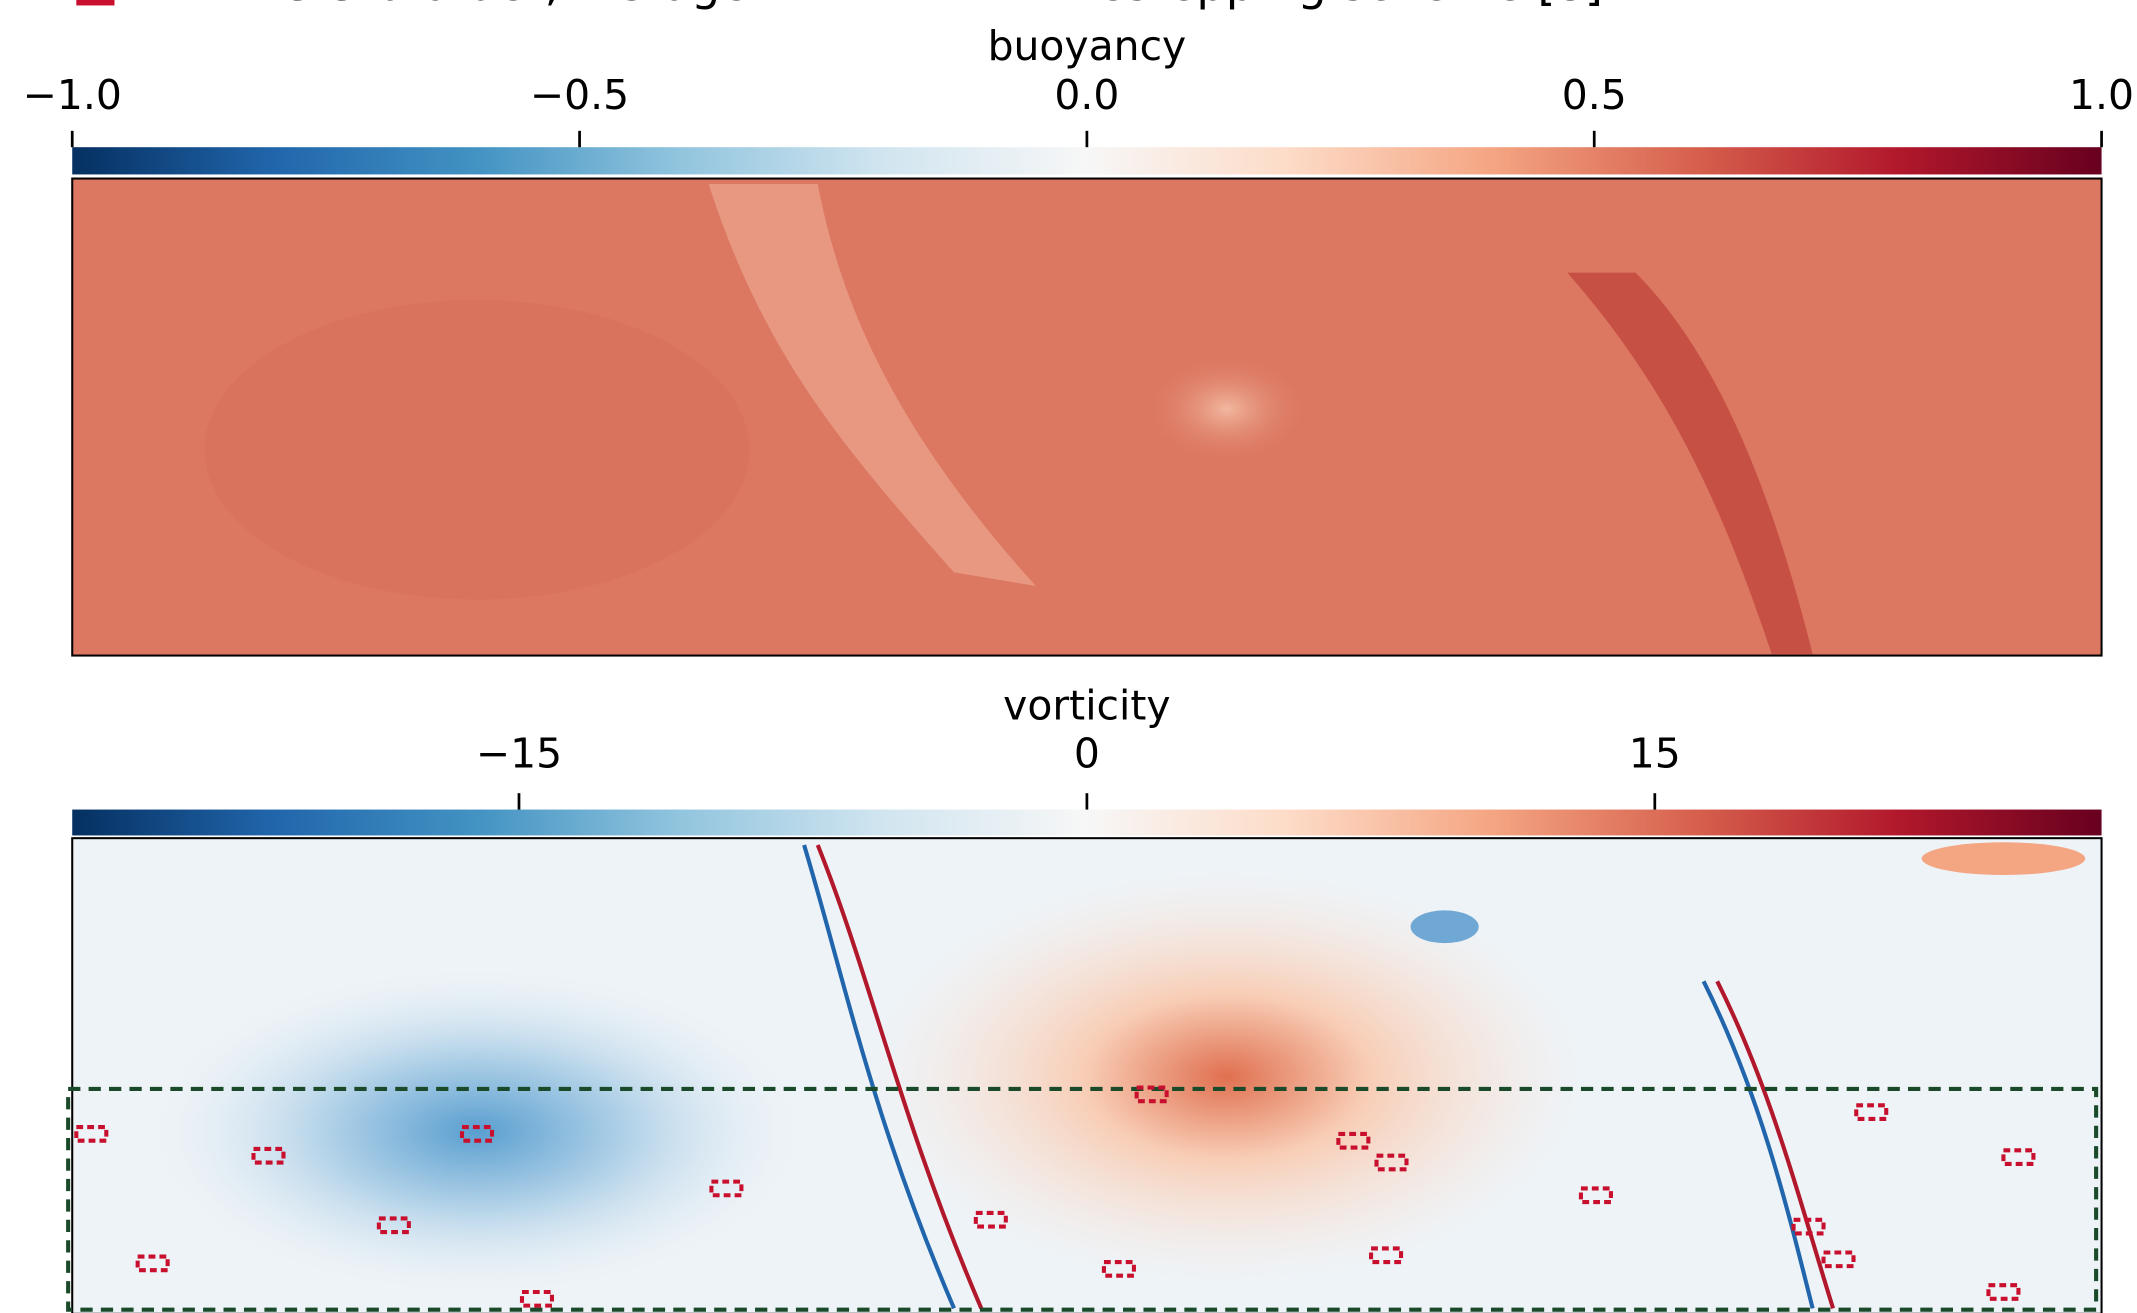 The width and height of the screenshot is (2137, 1313). What do you see at coordinates (72, 95) in the screenshot?
I see `tick-label: −1.0` at bounding box center [72, 95].